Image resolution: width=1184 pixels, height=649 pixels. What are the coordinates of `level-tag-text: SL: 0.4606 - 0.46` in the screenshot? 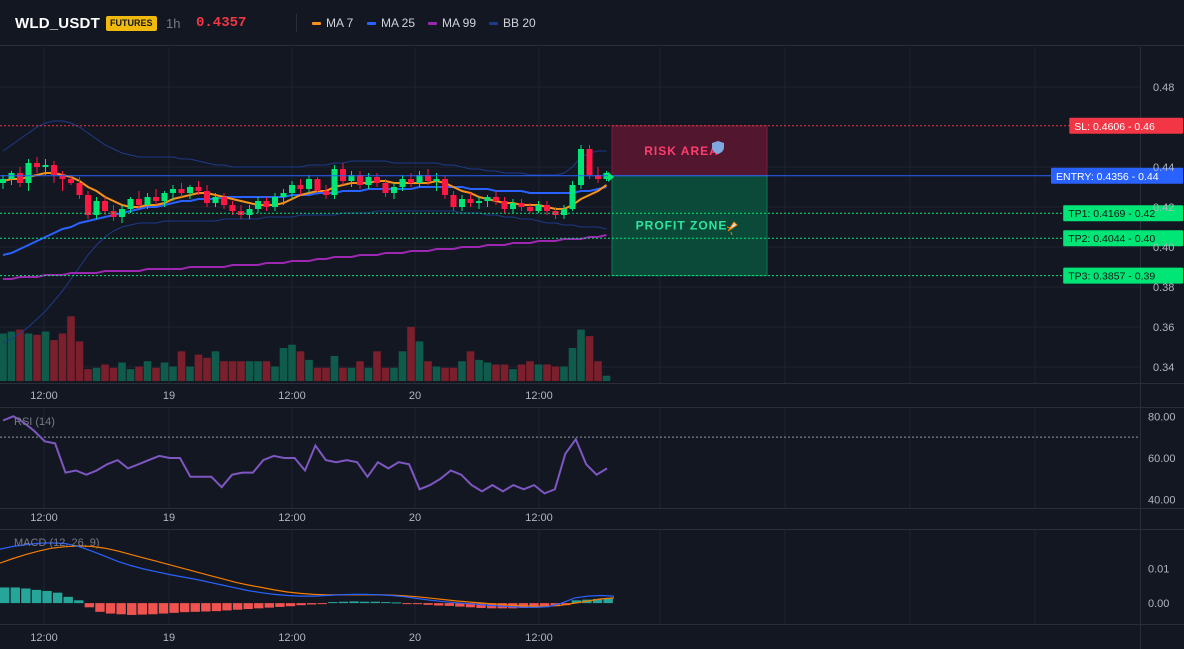 It's located at (1114, 127).